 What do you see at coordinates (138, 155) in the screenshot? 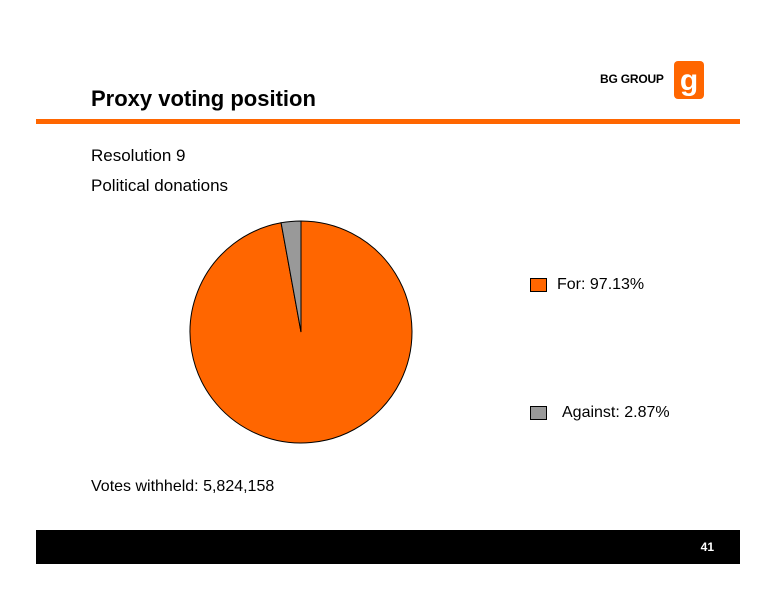
I see `resolution-label: Resolution 9` at bounding box center [138, 155].